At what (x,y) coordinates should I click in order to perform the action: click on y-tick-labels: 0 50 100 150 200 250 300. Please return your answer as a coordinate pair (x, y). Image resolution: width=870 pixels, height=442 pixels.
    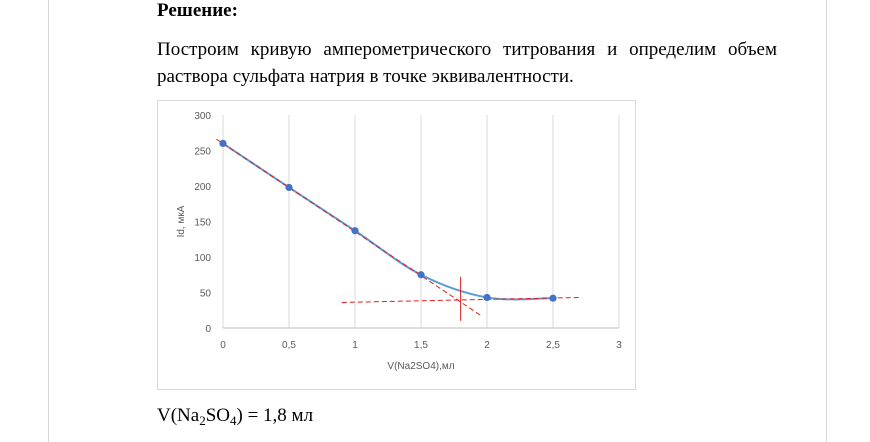
    Looking at the image, I should click on (202, 223).